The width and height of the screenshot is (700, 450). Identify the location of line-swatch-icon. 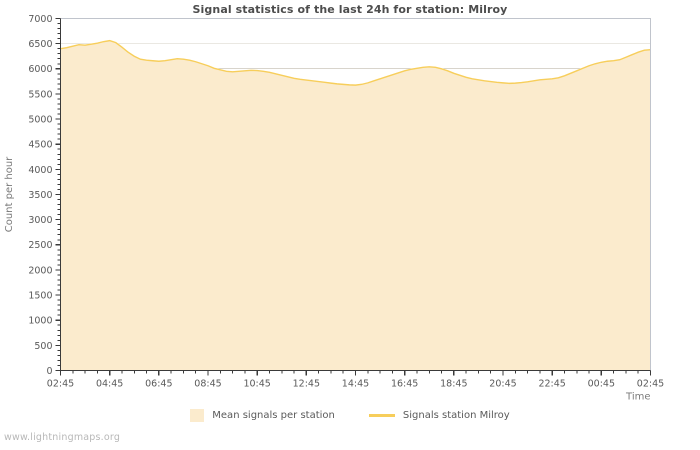
(381, 415).